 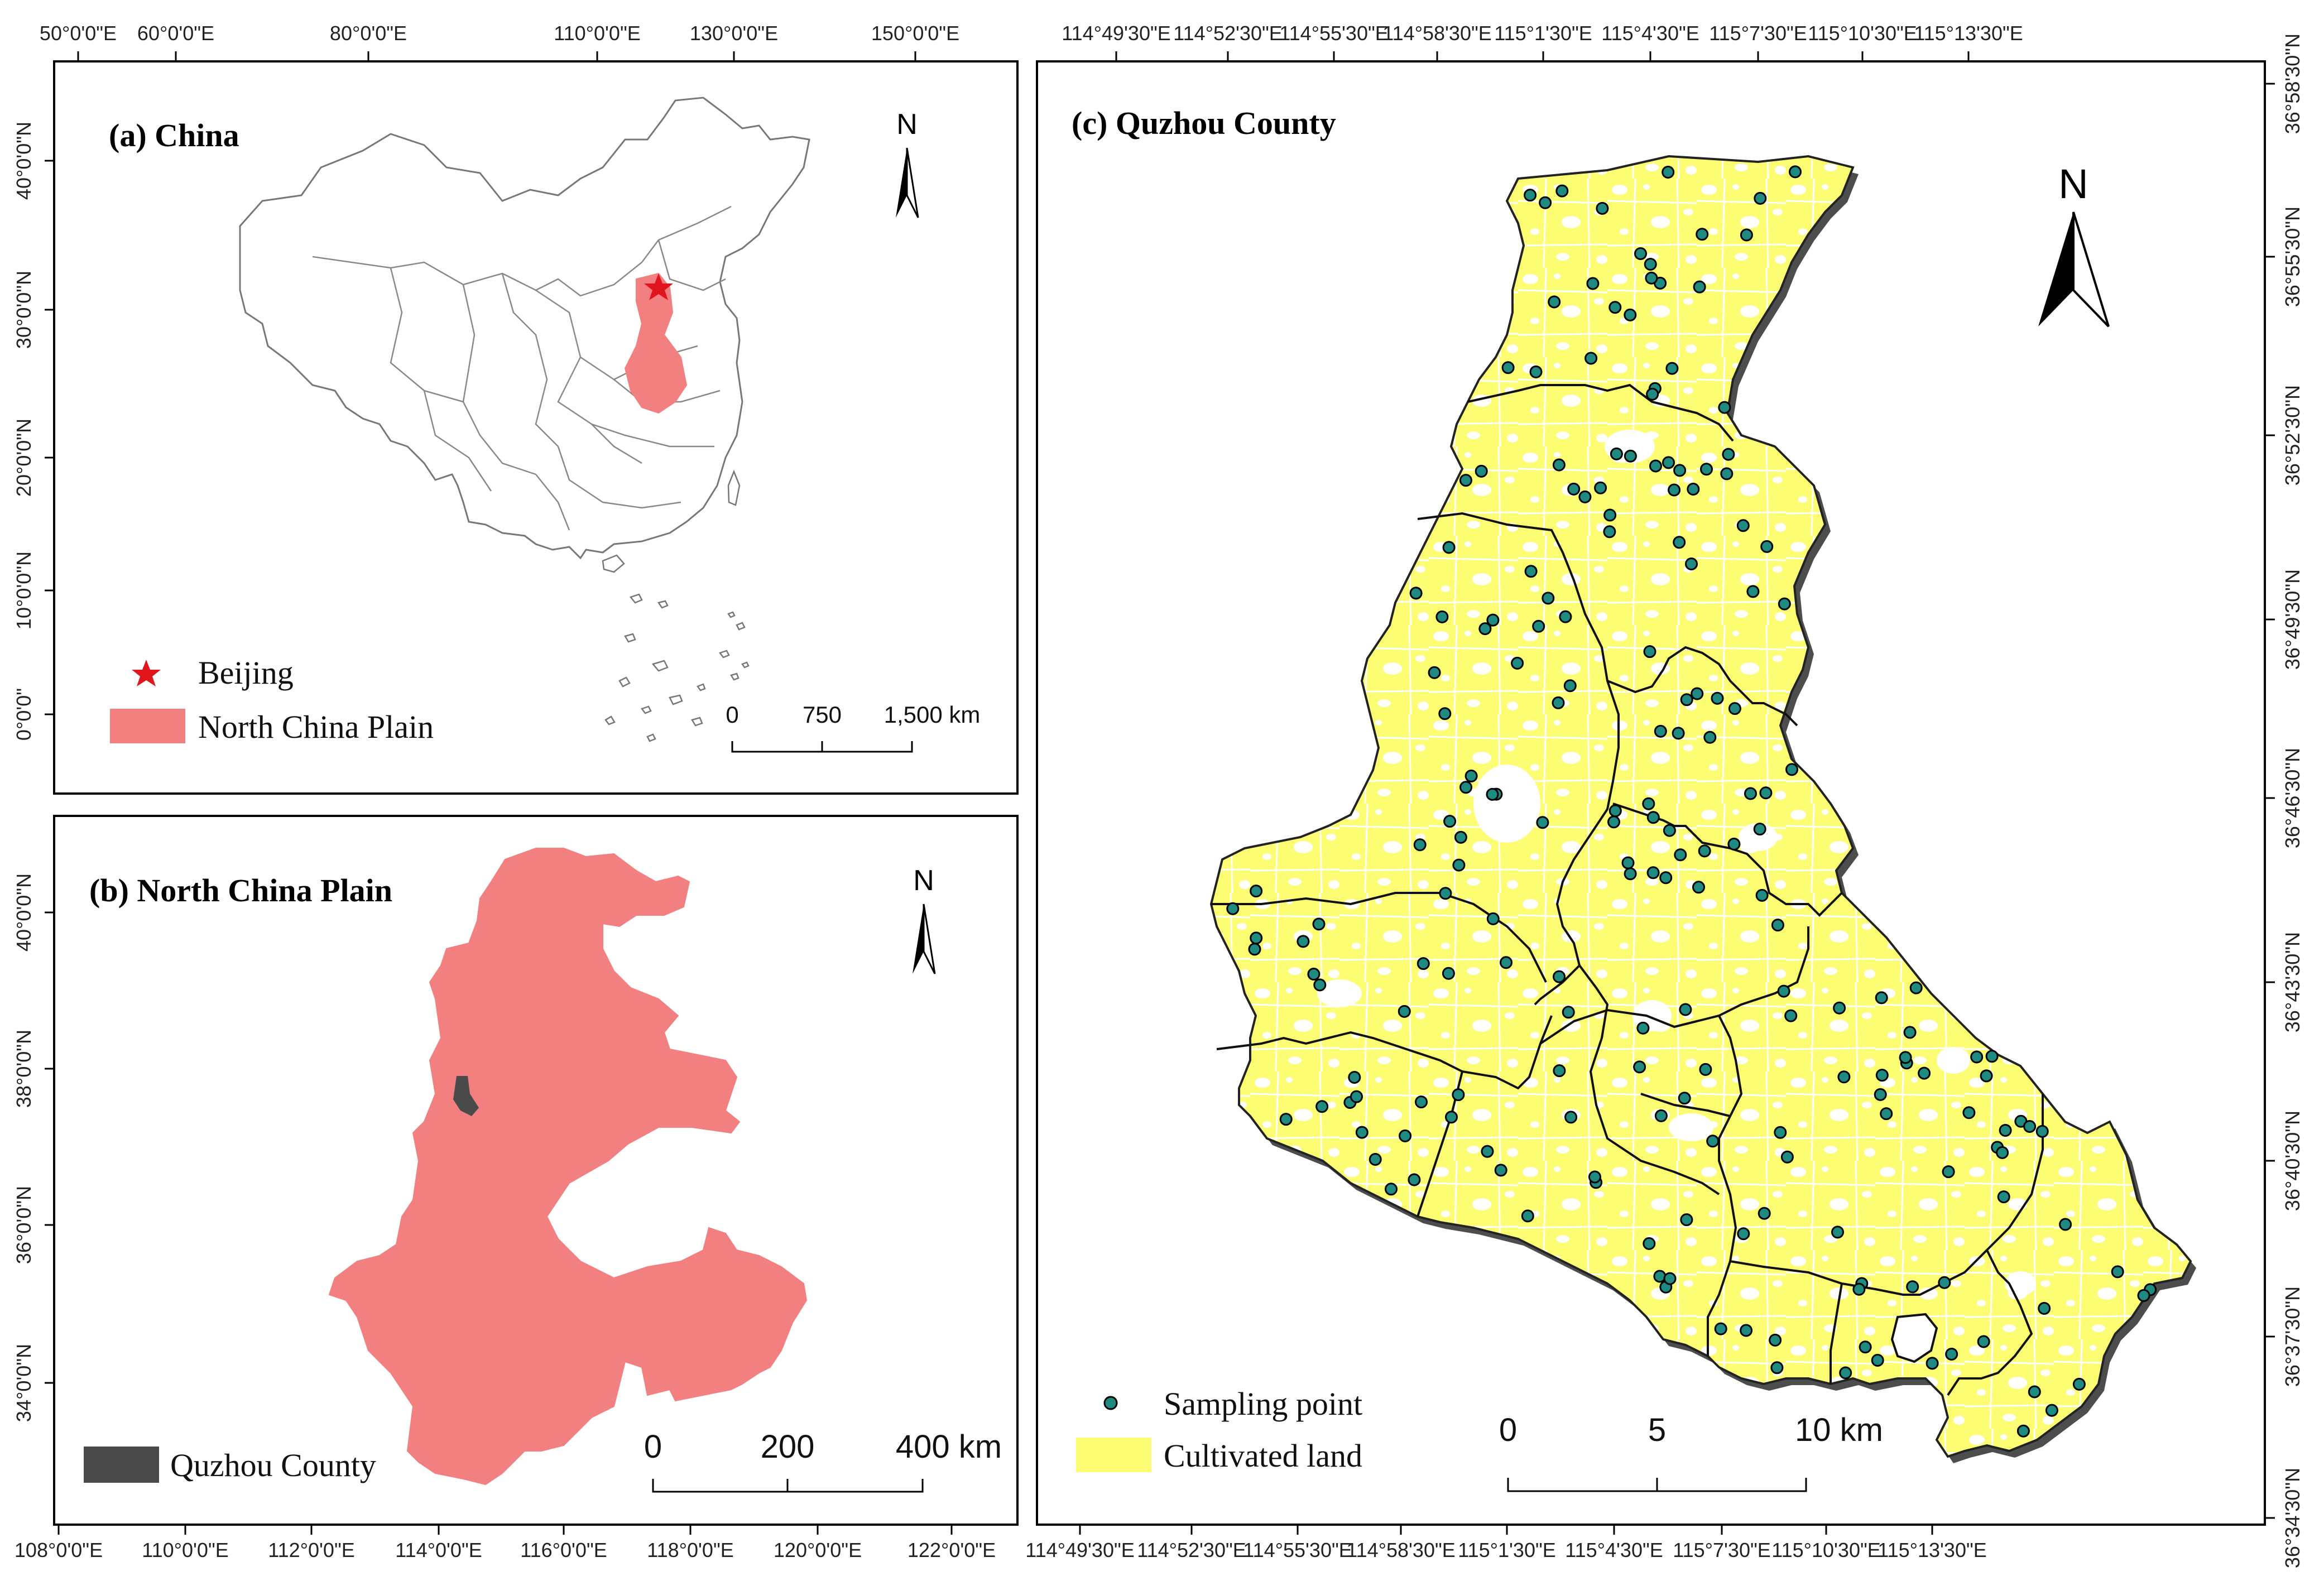 I want to click on c-top-tick-label: 115°4'30"E, so click(x=1650, y=33).